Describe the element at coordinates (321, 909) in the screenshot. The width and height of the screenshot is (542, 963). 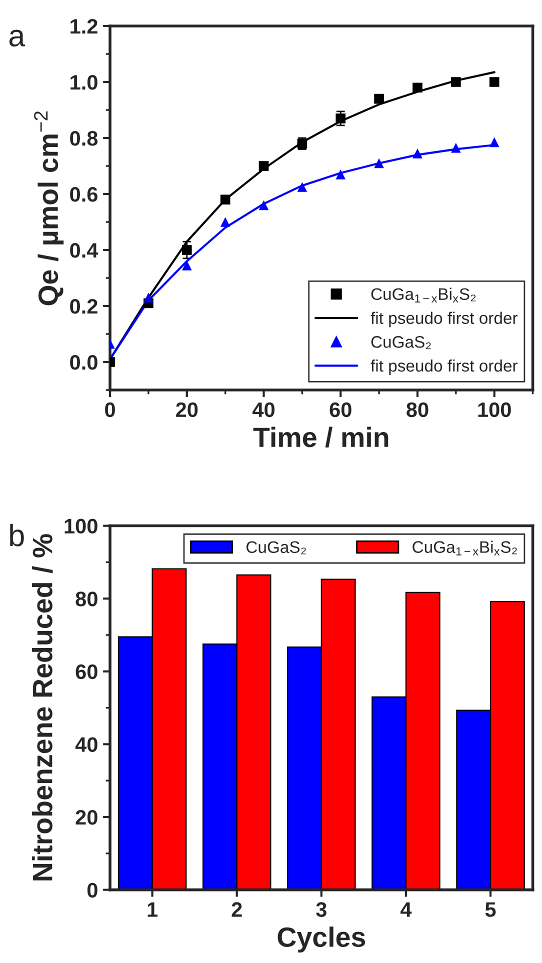
I see `x-tick-label: 3` at that location.